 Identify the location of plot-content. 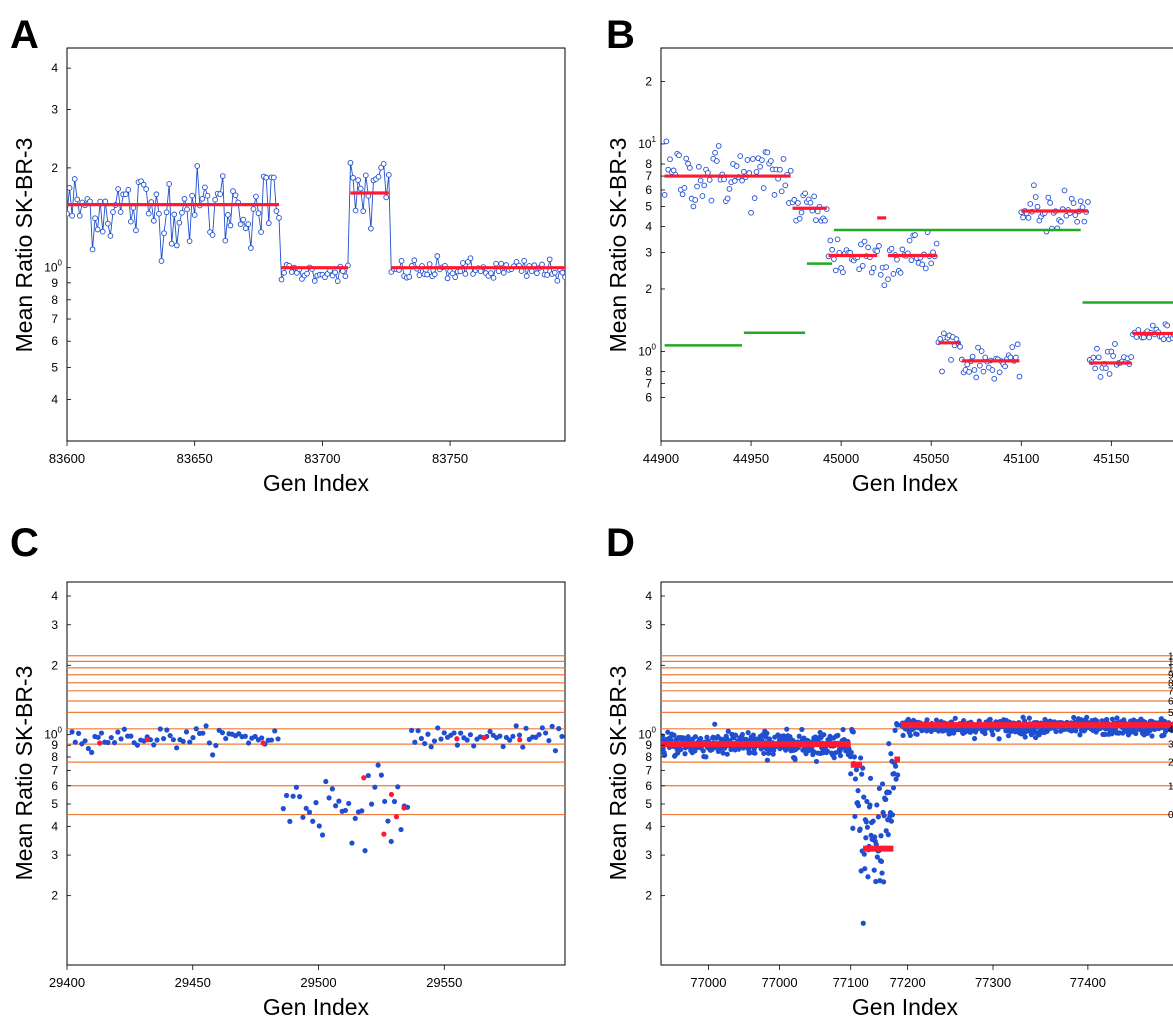
(917, 790).